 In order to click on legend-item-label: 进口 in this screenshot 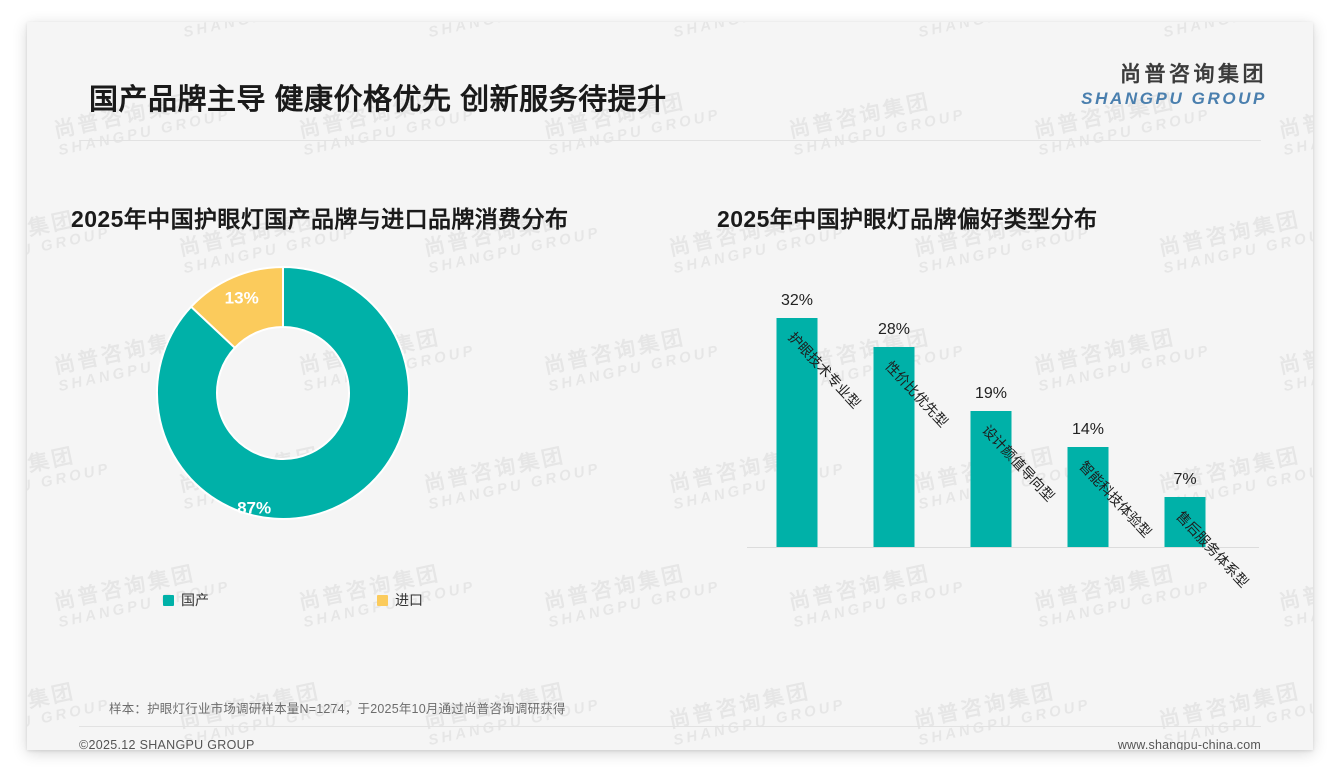, I will do `click(409, 600)`.